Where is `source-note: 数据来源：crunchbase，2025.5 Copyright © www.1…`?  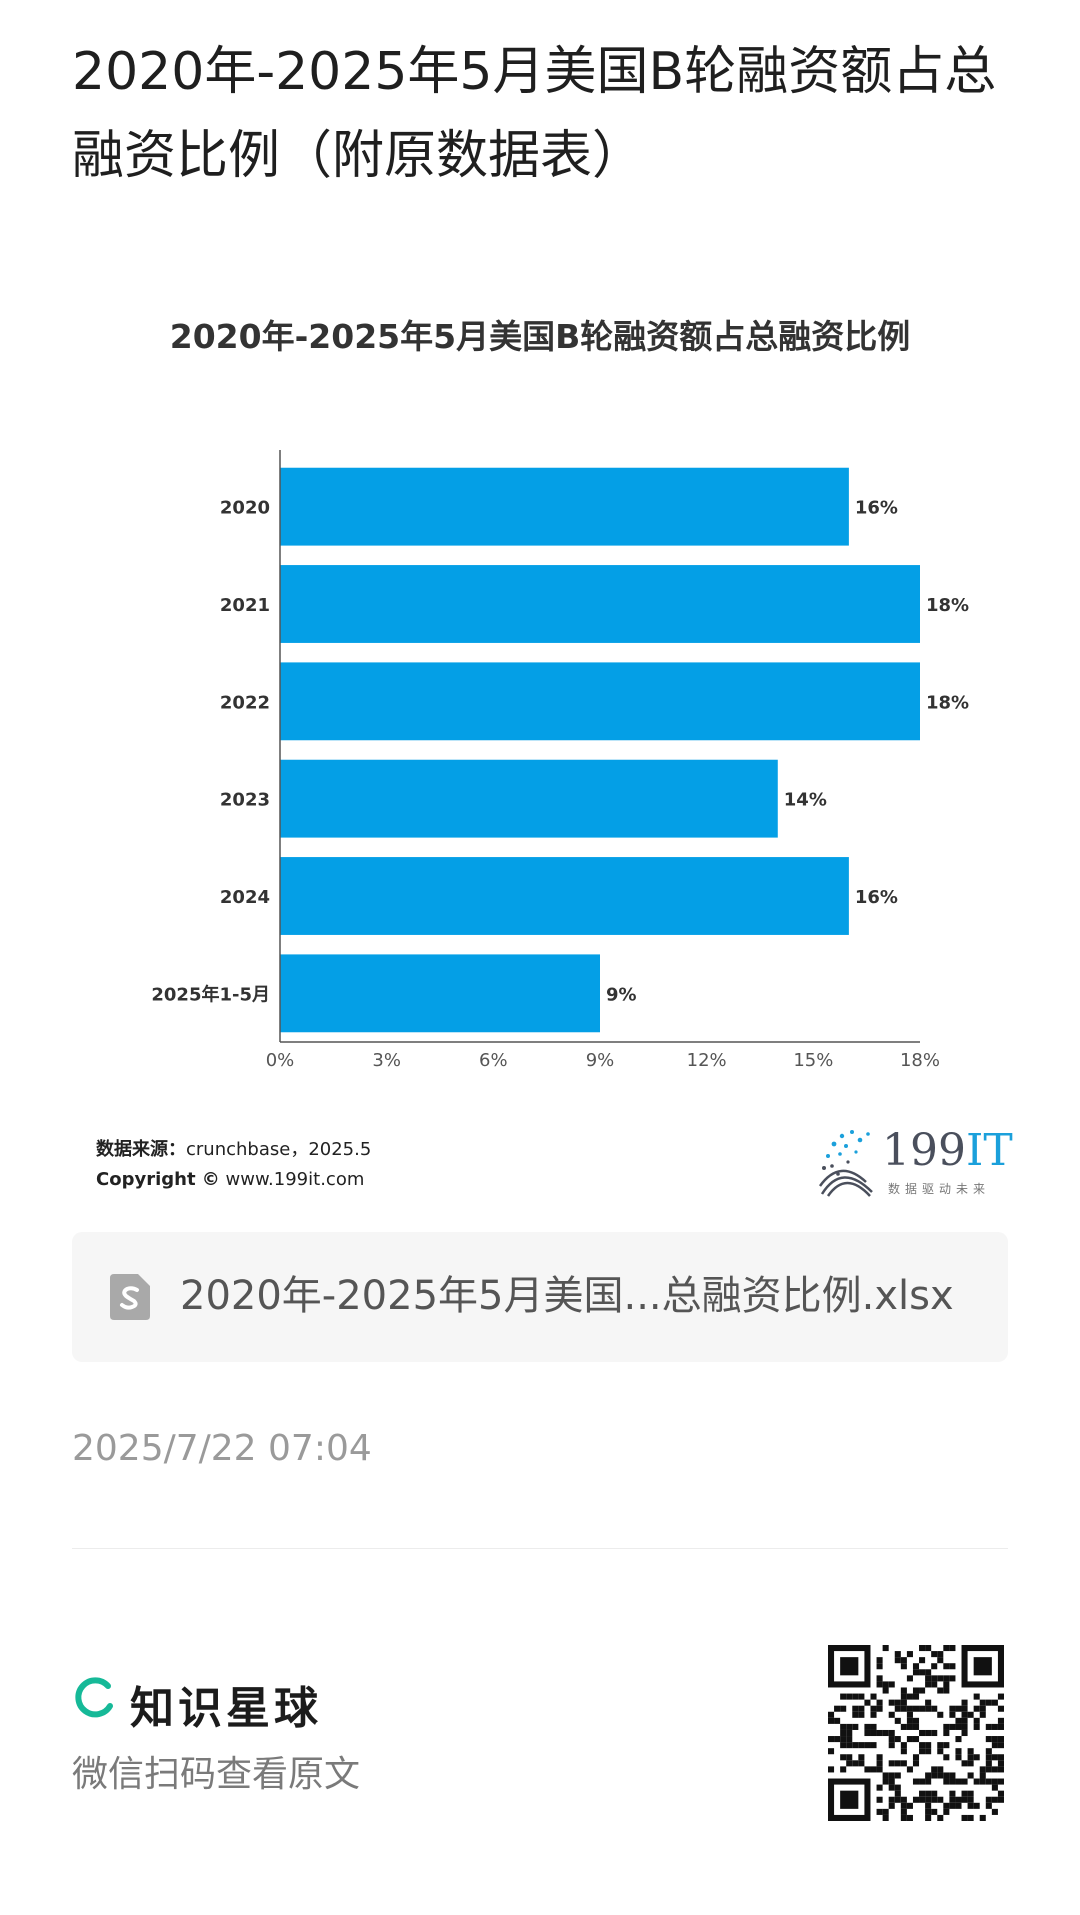 source-note: 数据来源：crunchbase，2025.5 Copyright © www.1… is located at coordinates (233, 1165).